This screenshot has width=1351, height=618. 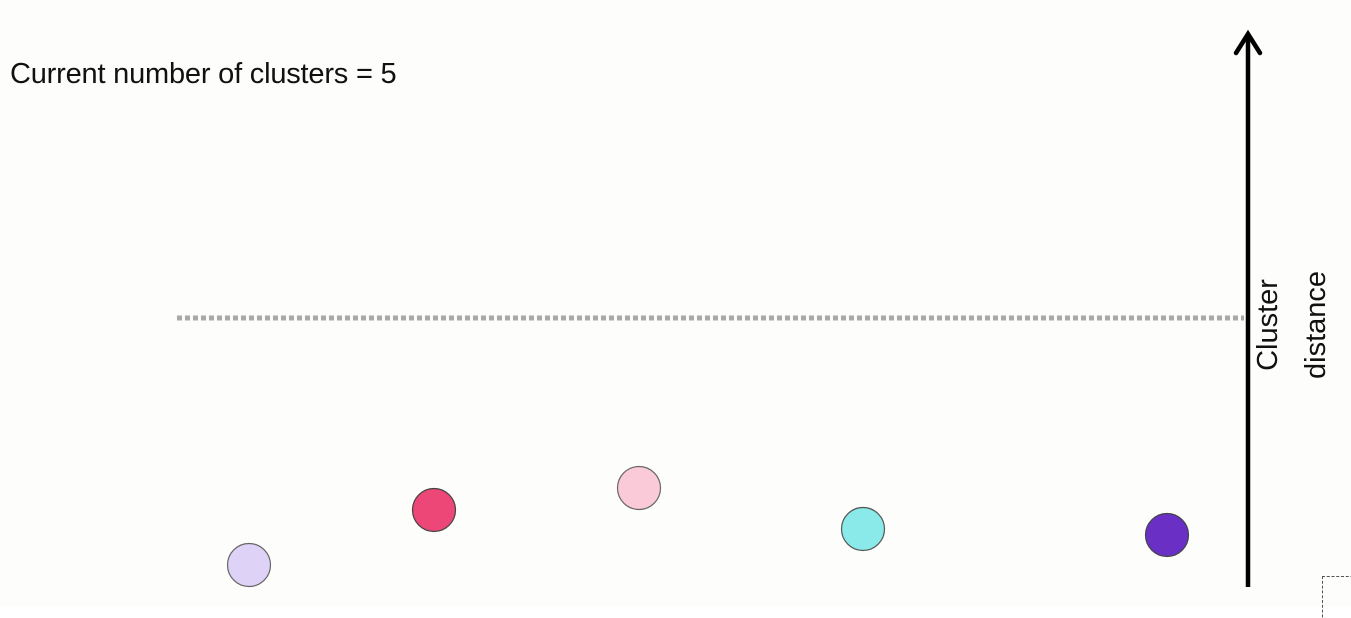 What do you see at coordinates (675, 612) in the screenshot?
I see `bottom-band` at bounding box center [675, 612].